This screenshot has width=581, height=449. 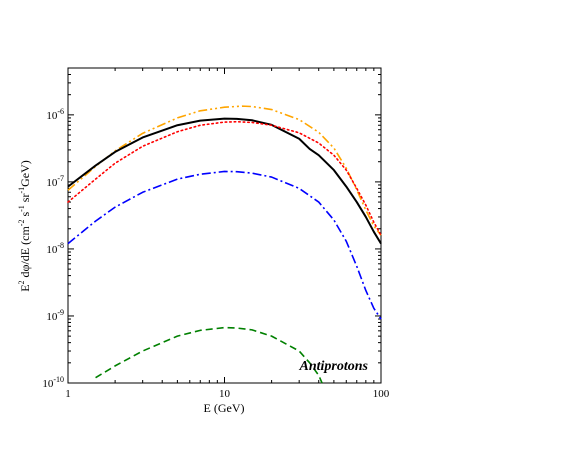 I want to click on x-tick-label-2: 100, so click(x=381, y=394).